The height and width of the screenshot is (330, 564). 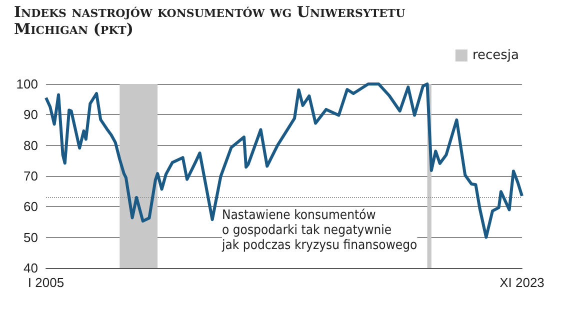 What do you see at coordinates (31, 268) in the screenshot?
I see `y-tick-label: 40` at bounding box center [31, 268].